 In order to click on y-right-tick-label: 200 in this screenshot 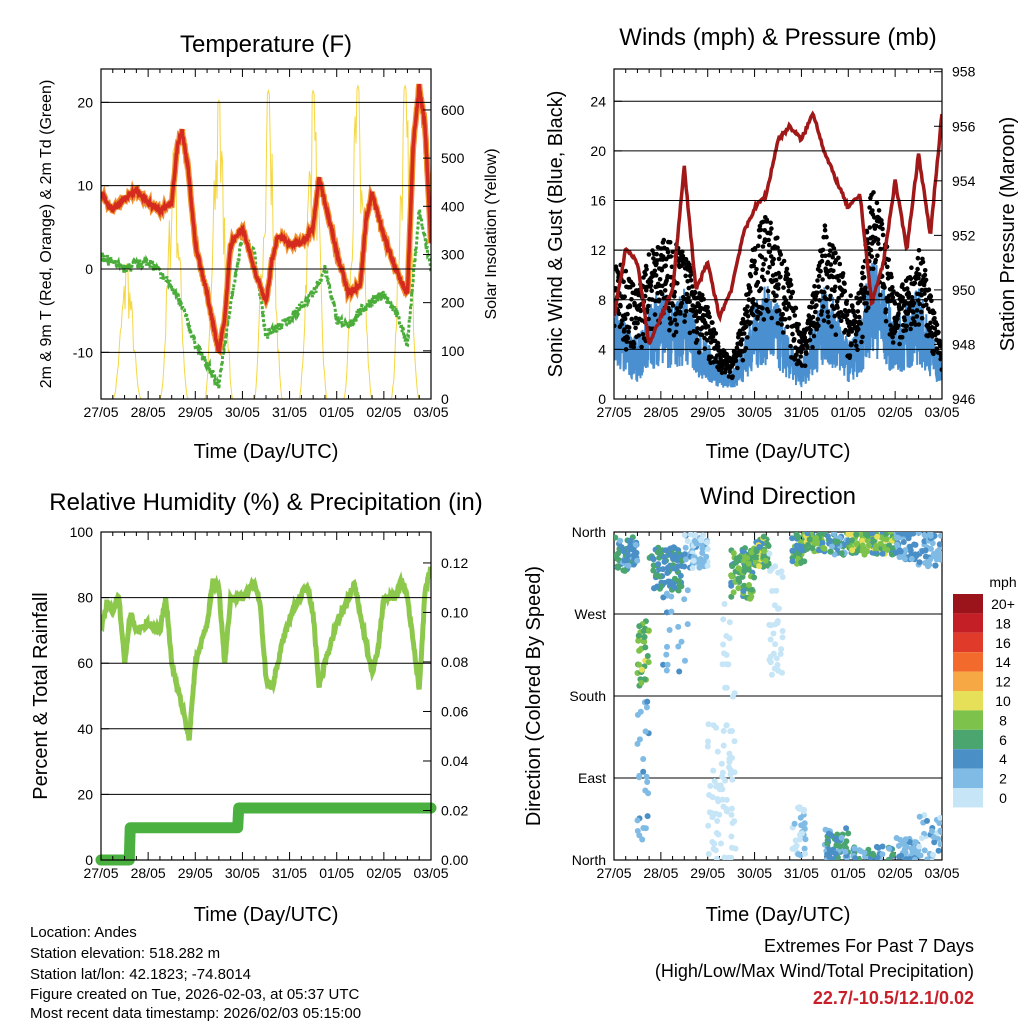, I will do `click(453, 303)`.